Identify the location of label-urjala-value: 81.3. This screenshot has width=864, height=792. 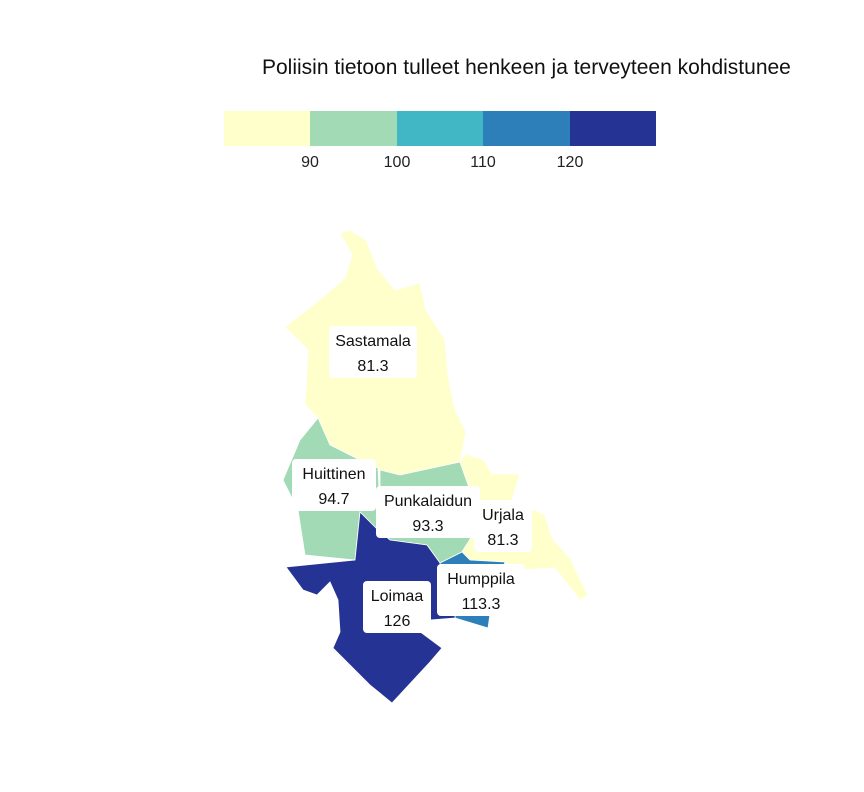
(502, 540).